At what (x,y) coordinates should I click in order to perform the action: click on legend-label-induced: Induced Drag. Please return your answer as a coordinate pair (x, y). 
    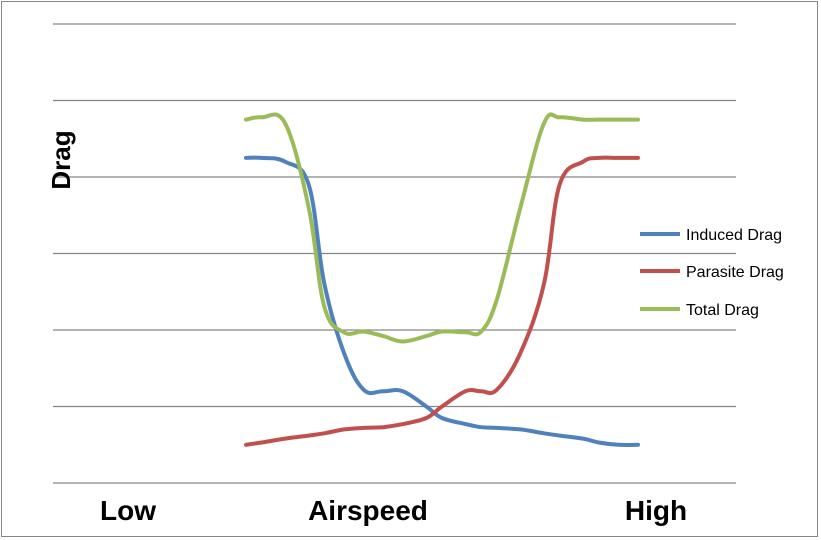
    Looking at the image, I should click on (734, 235).